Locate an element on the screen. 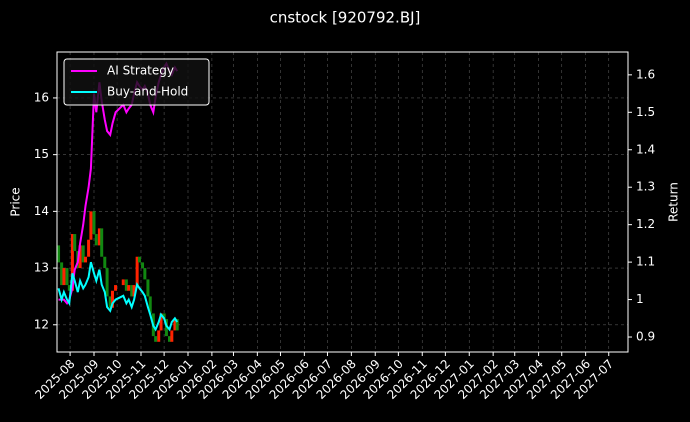 Image resolution: width=690 pixels, height=422 pixels. y2-tick-label: 1.5 is located at coordinates (645, 112).